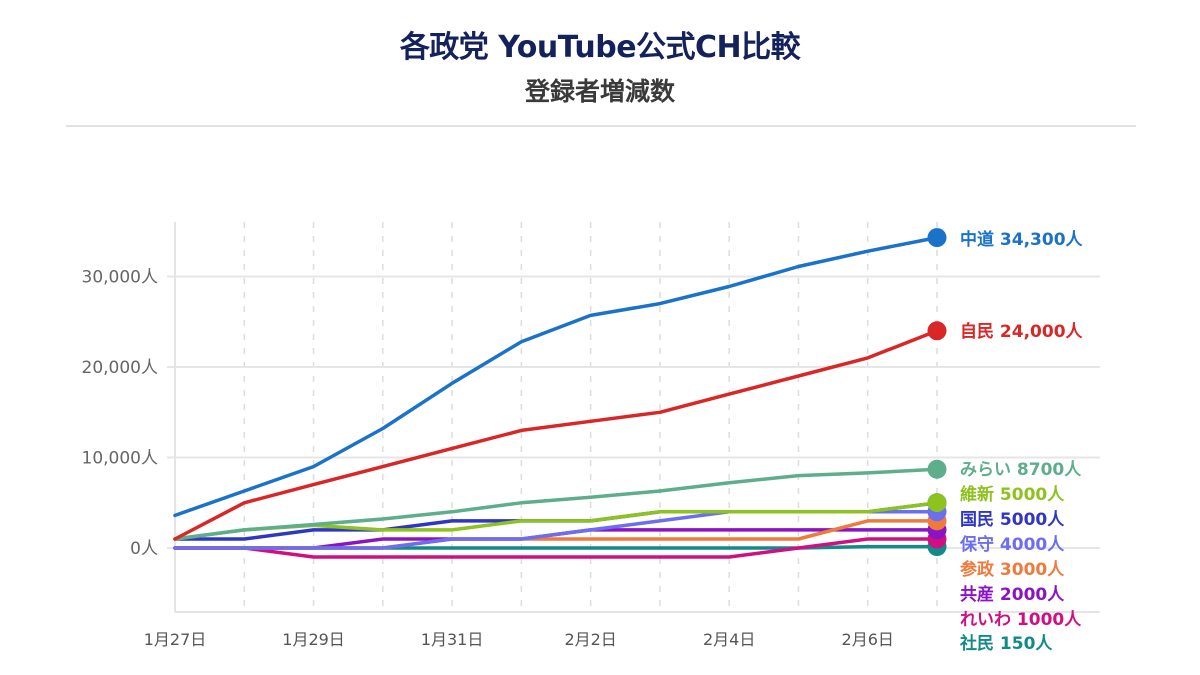 The image size is (1200, 675). What do you see at coordinates (144, 549) in the screenshot?
I see `y-tick-label: 0人` at bounding box center [144, 549].